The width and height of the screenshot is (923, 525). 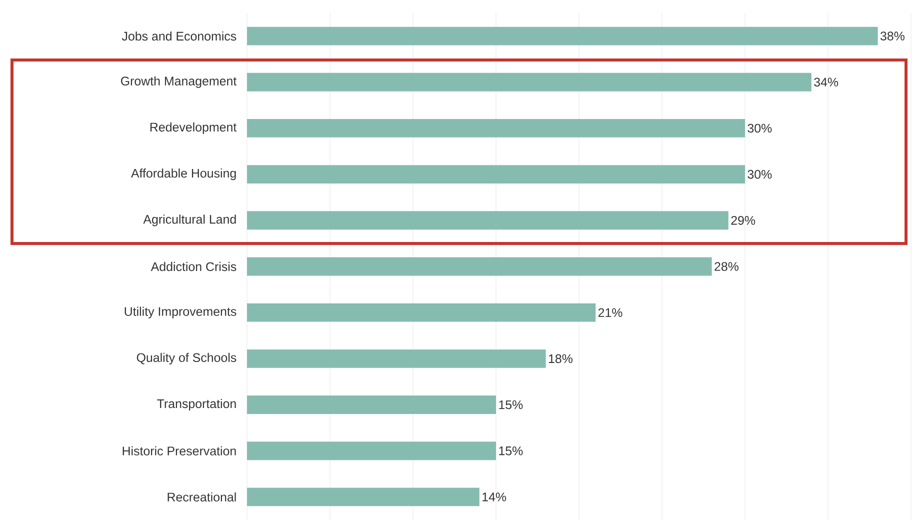 What do you see at coordinates (189, 220) in the screenshot?
I see `y-tick-label: Agricultural Land` at bounding box center [189, 220].